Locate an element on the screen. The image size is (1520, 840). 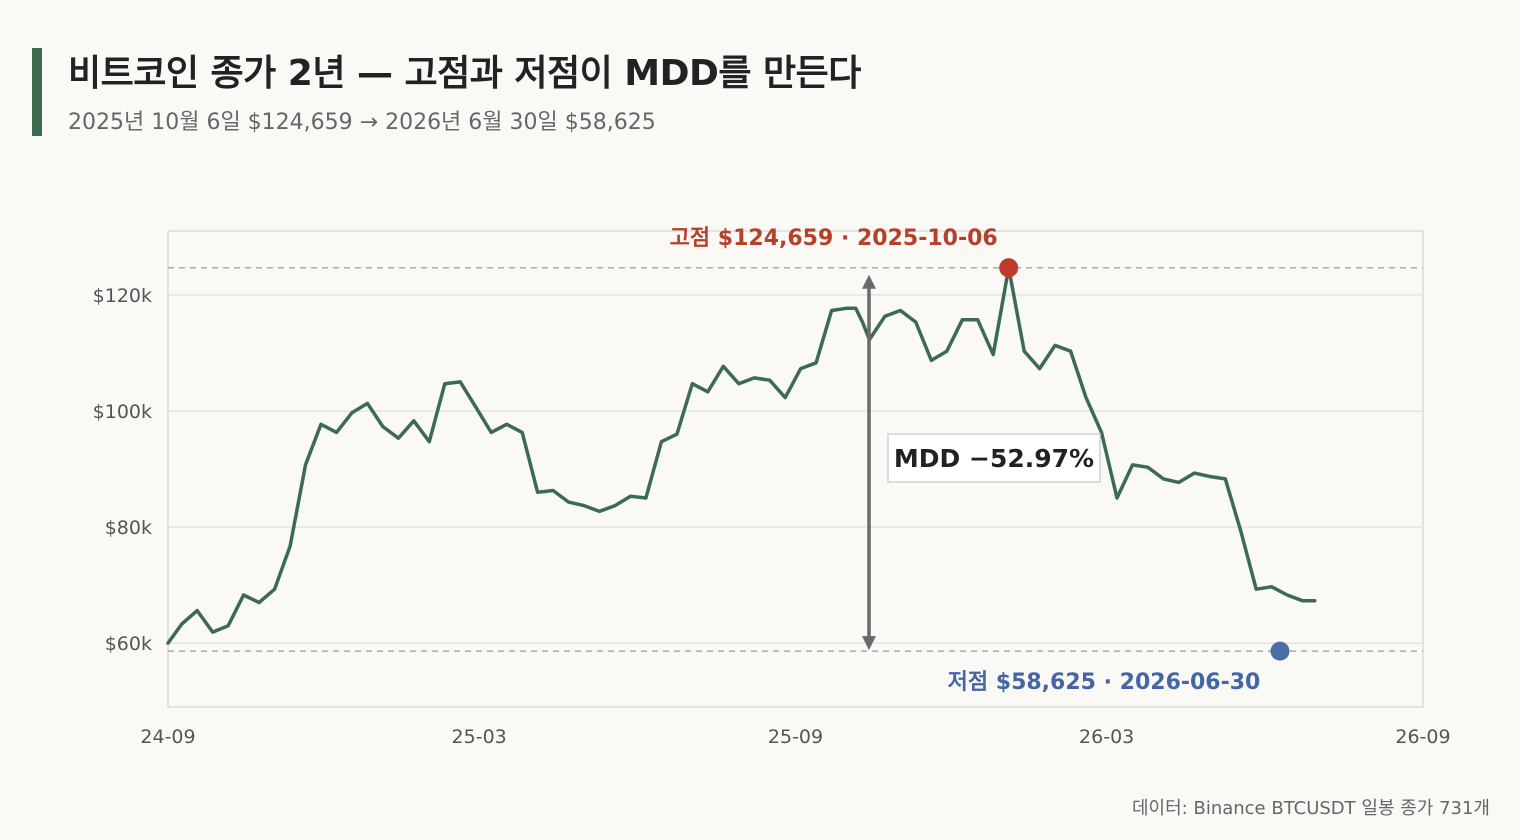
x-tick-label: 24-09 is located at coordinates (167, 737).